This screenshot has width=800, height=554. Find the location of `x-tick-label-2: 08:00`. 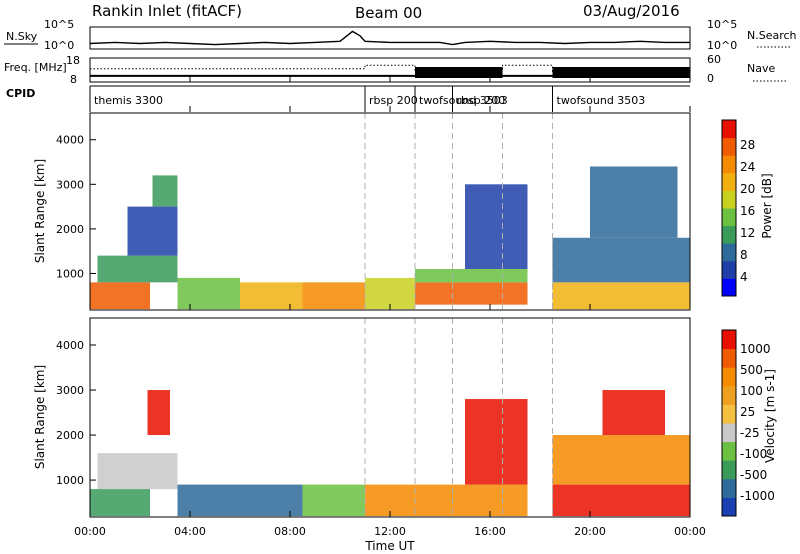

x-tick-label-2: 08:00 is located at coordinates (290, 531).